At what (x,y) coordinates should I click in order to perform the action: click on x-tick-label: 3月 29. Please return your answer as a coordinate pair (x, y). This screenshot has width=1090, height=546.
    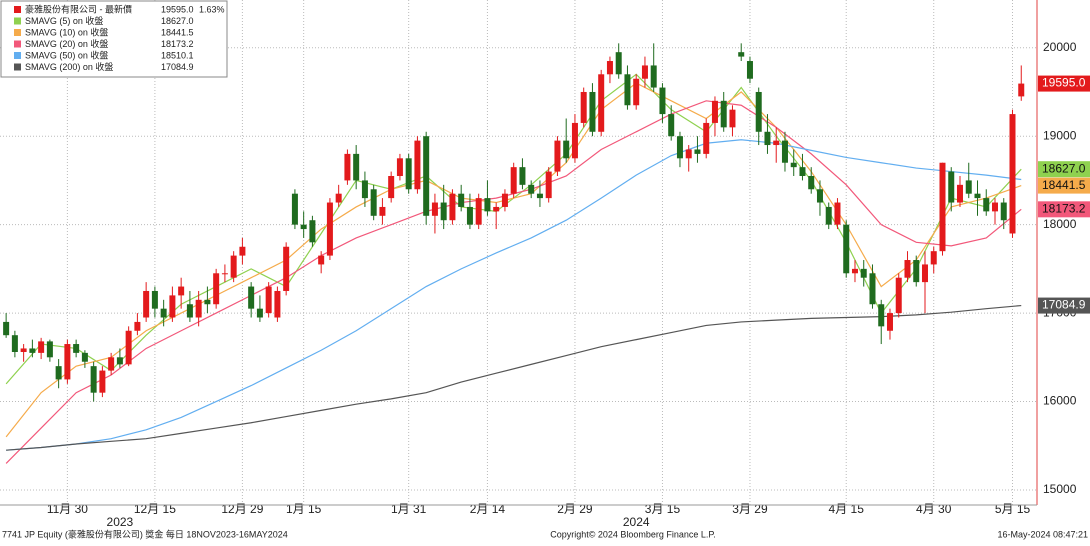
    Looking at the image, I should click on (750, 509).